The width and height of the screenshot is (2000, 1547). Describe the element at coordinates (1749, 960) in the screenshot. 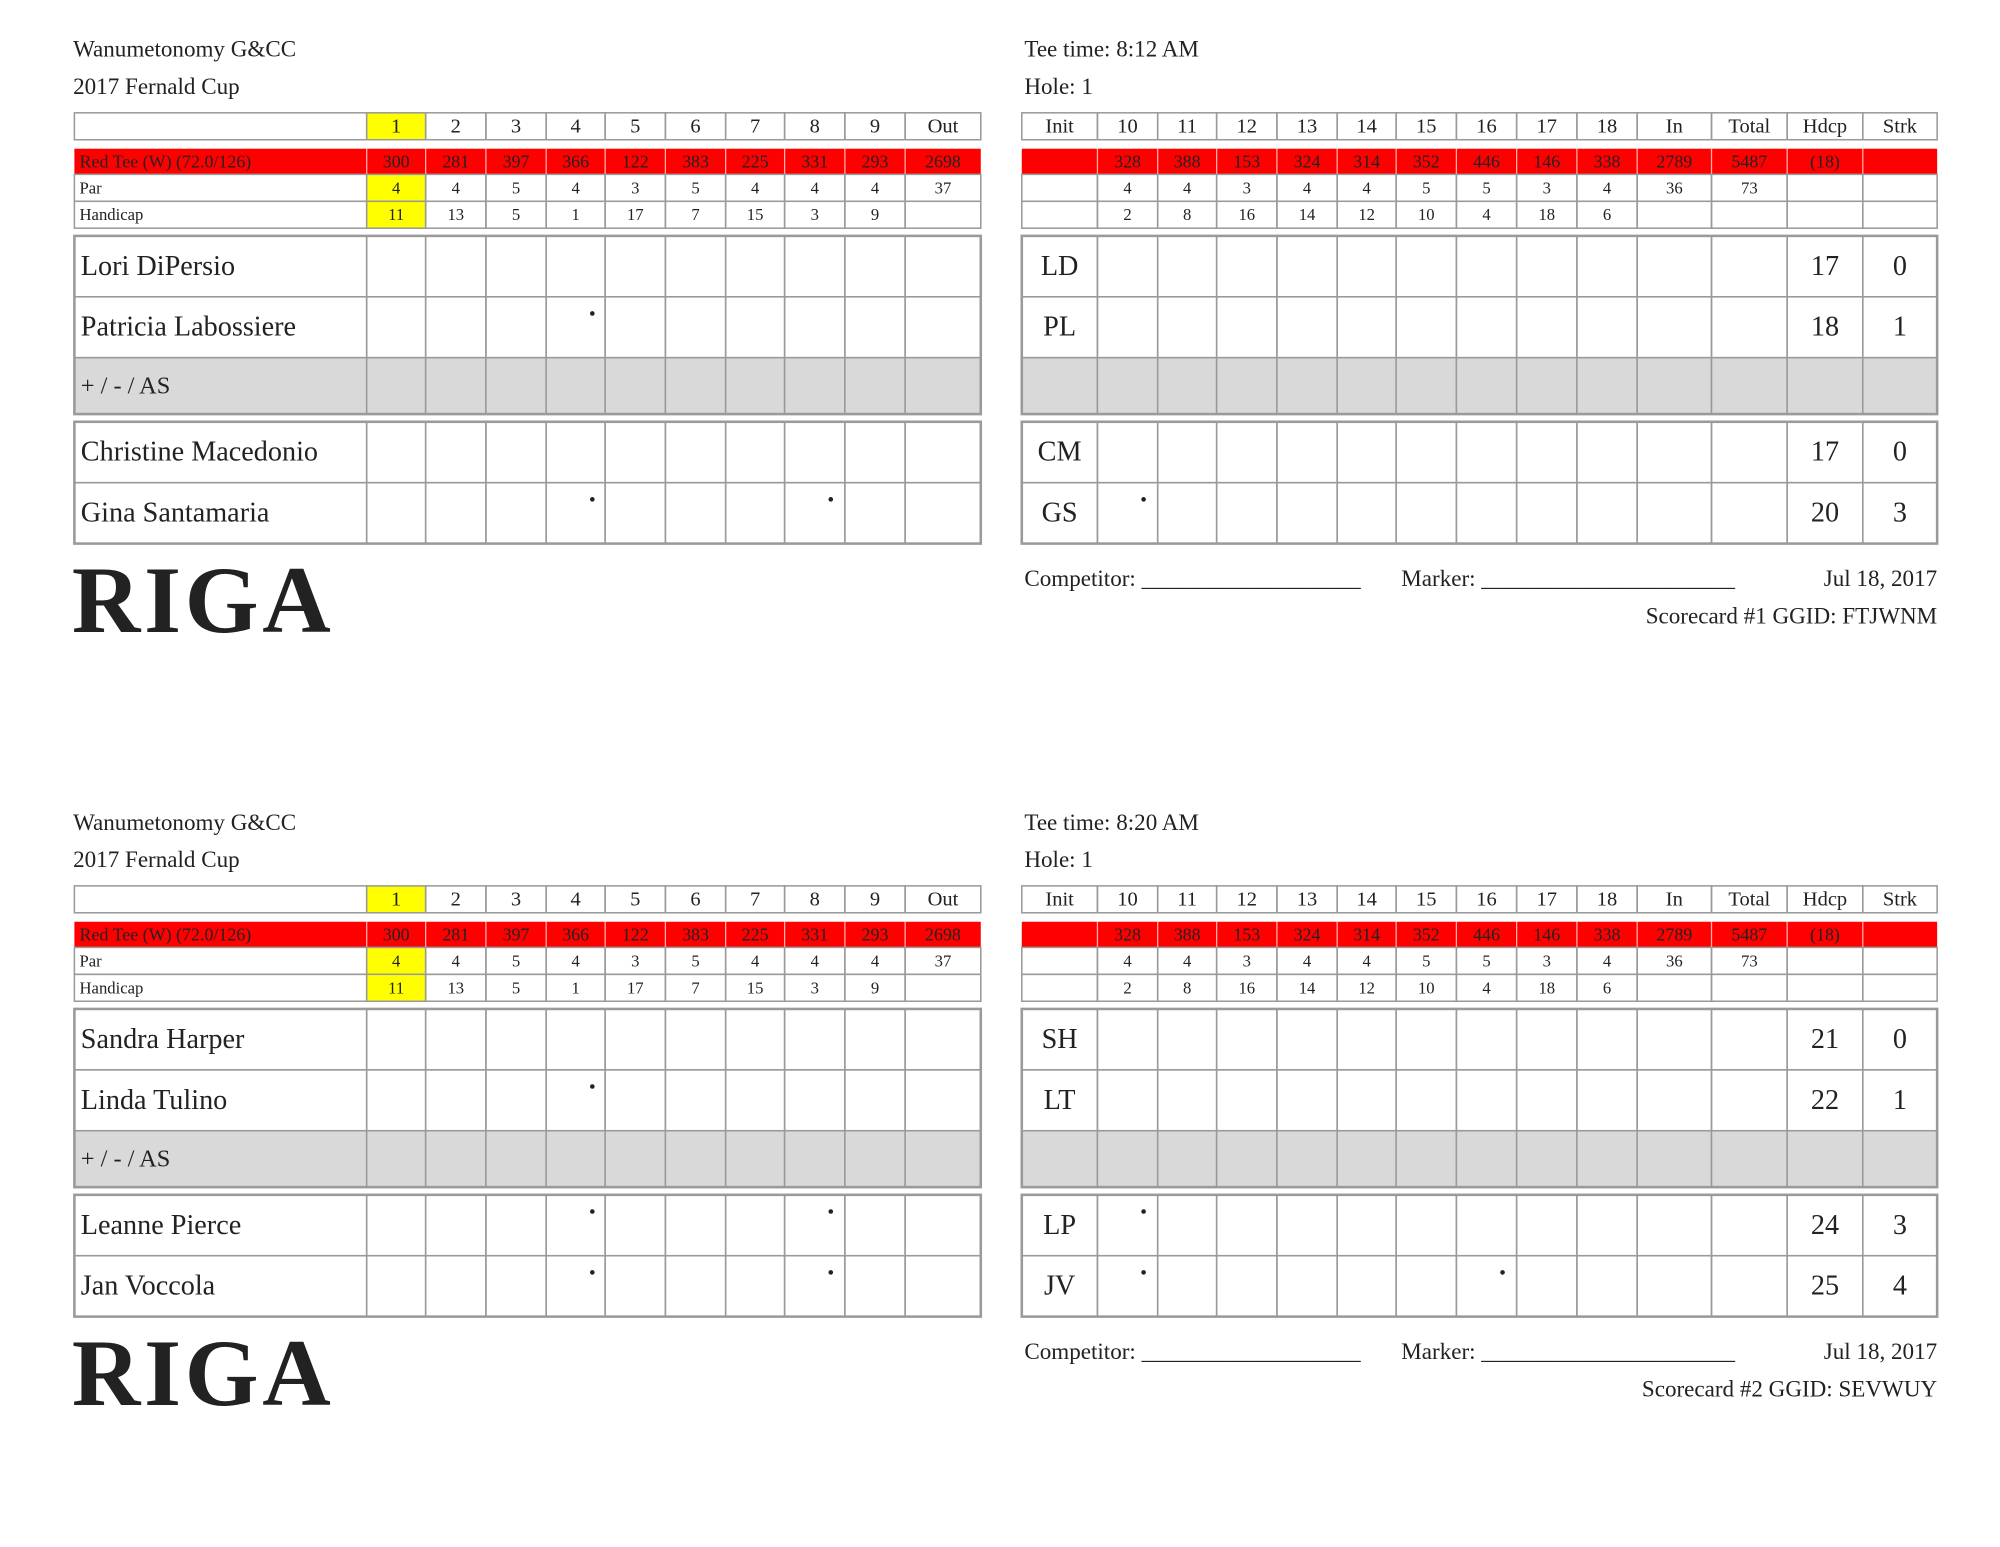

I see `par-value: 73` at that location.